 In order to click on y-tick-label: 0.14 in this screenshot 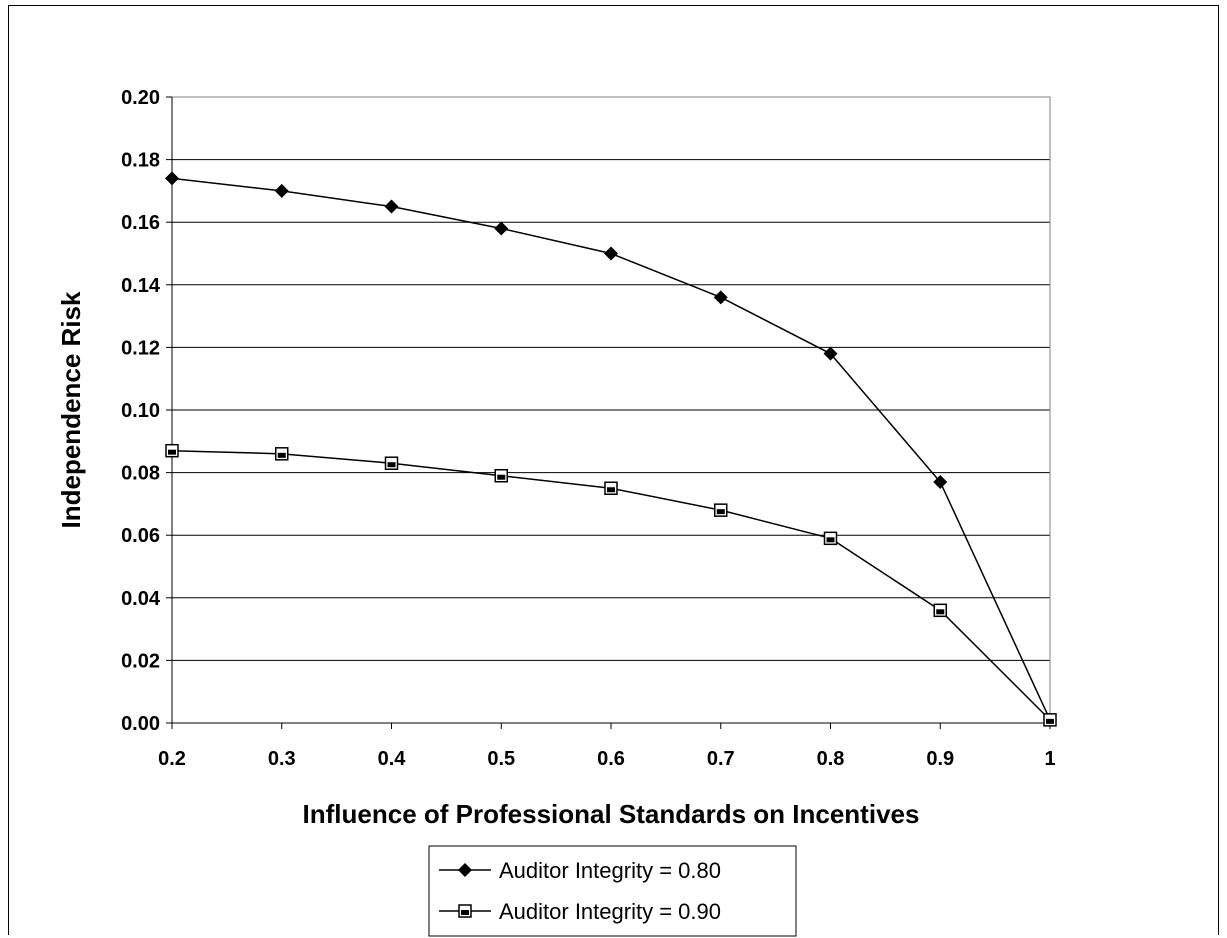, I will do `click(141, 286)`.